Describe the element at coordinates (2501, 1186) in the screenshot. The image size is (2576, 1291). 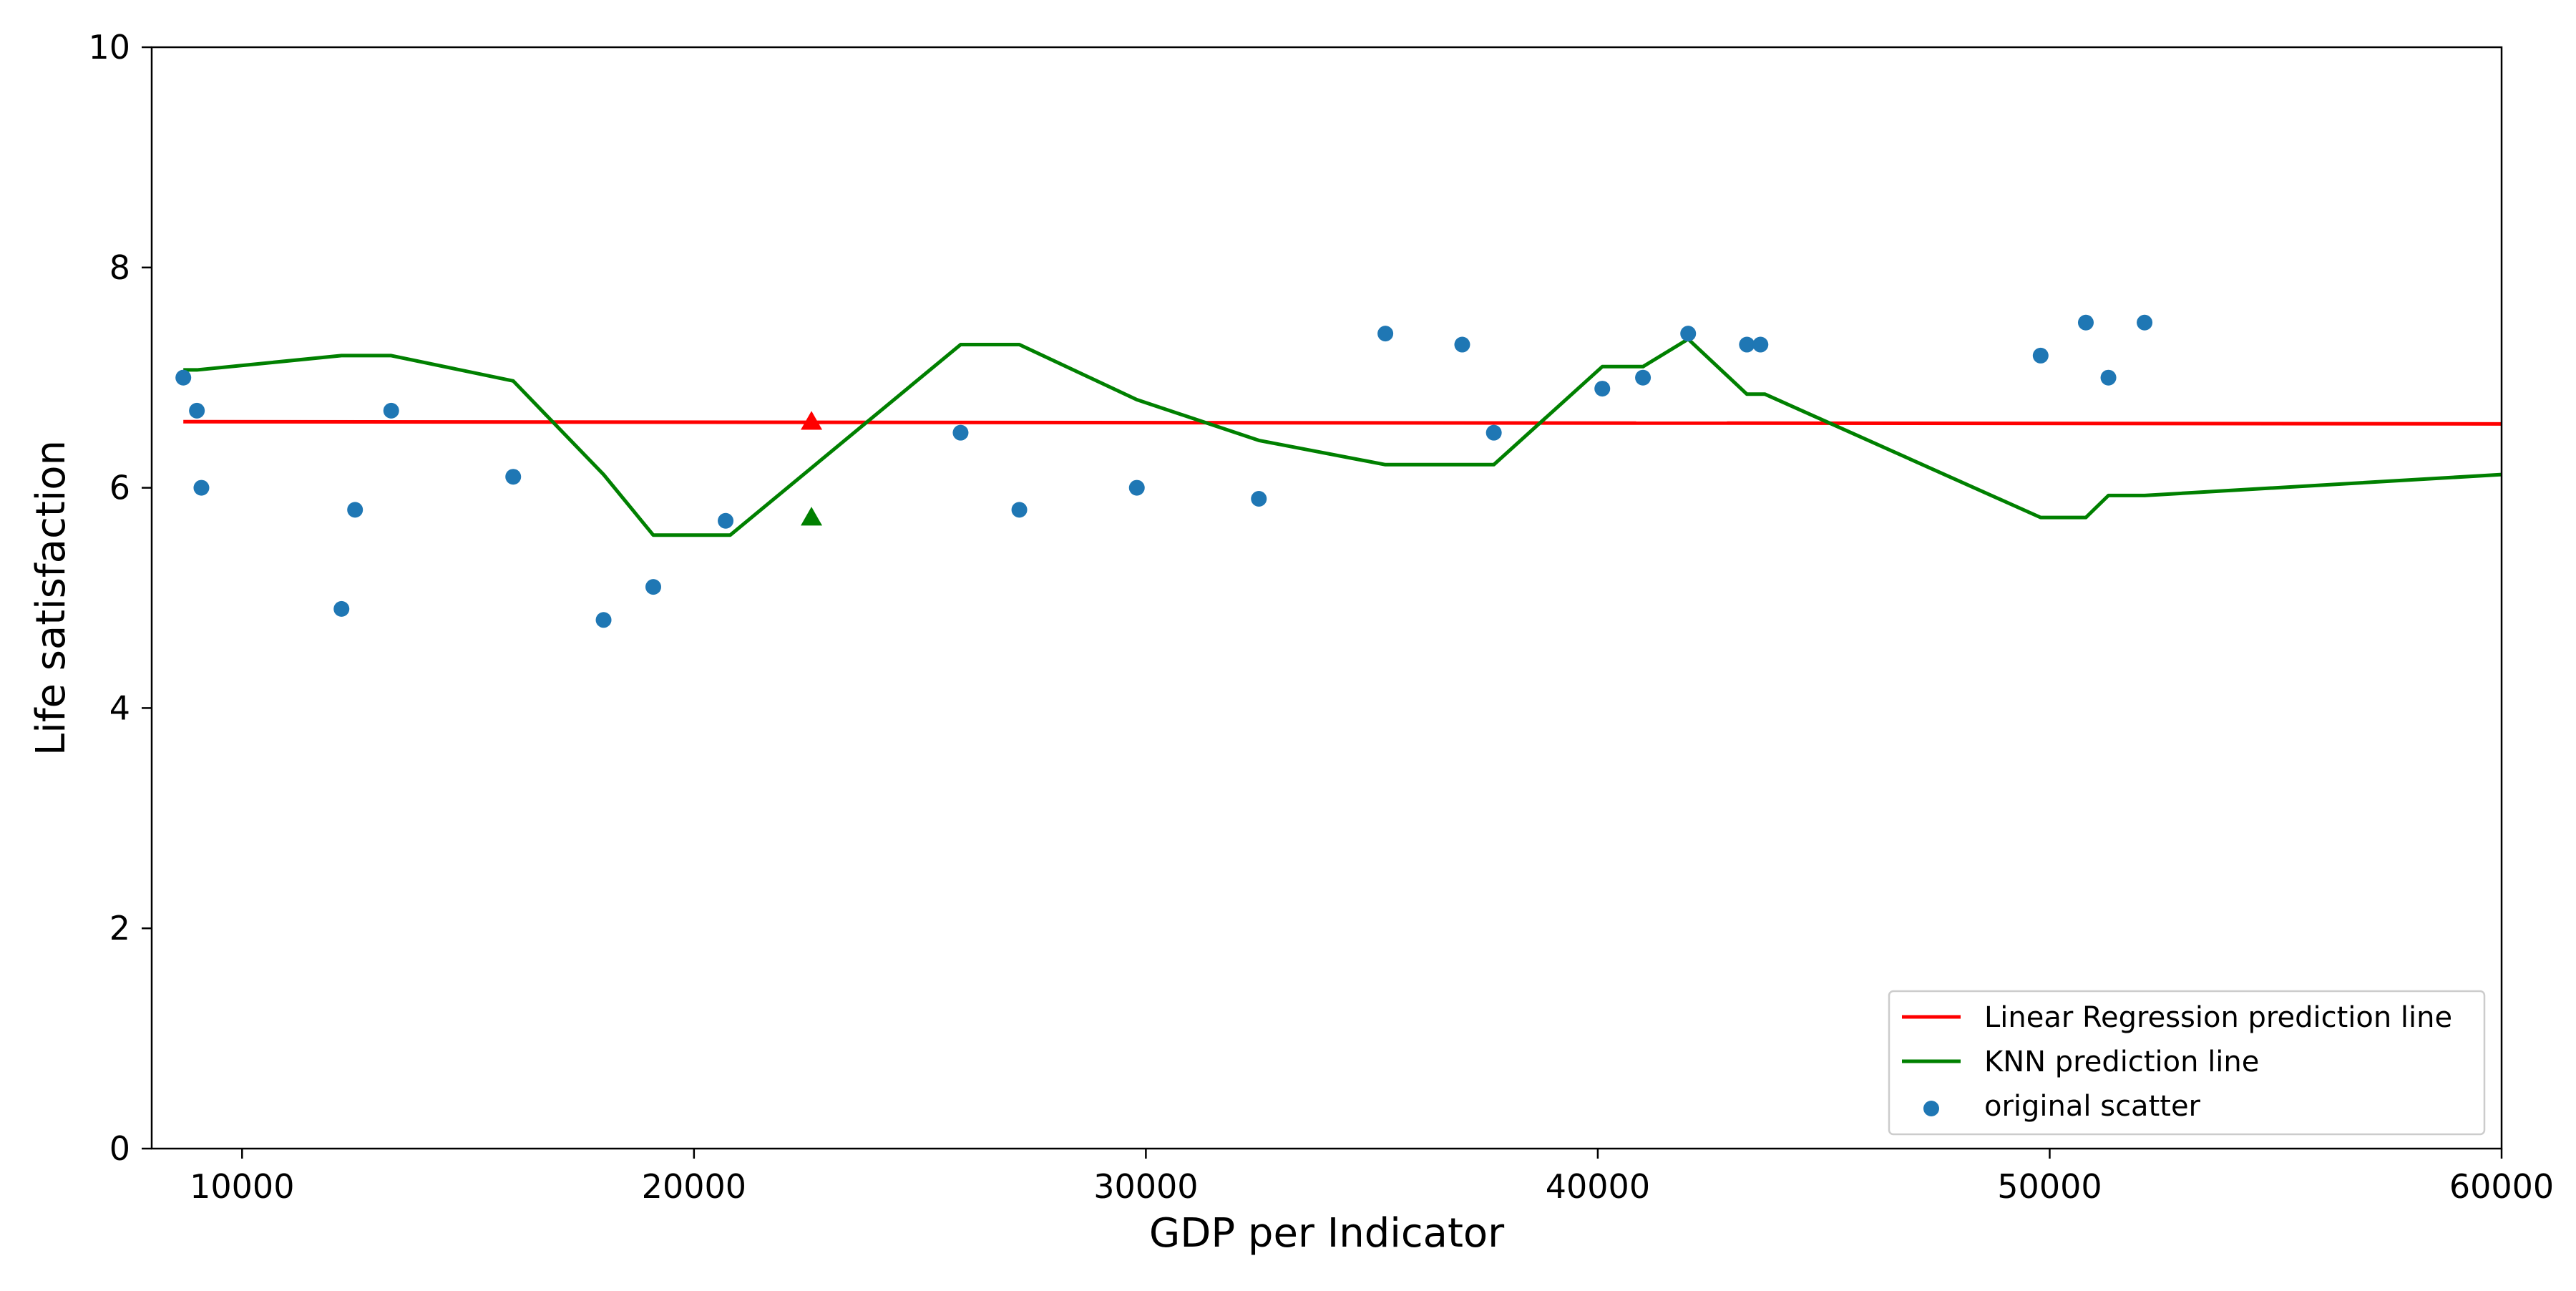
I see `x-tick-label: 60000` at that location.